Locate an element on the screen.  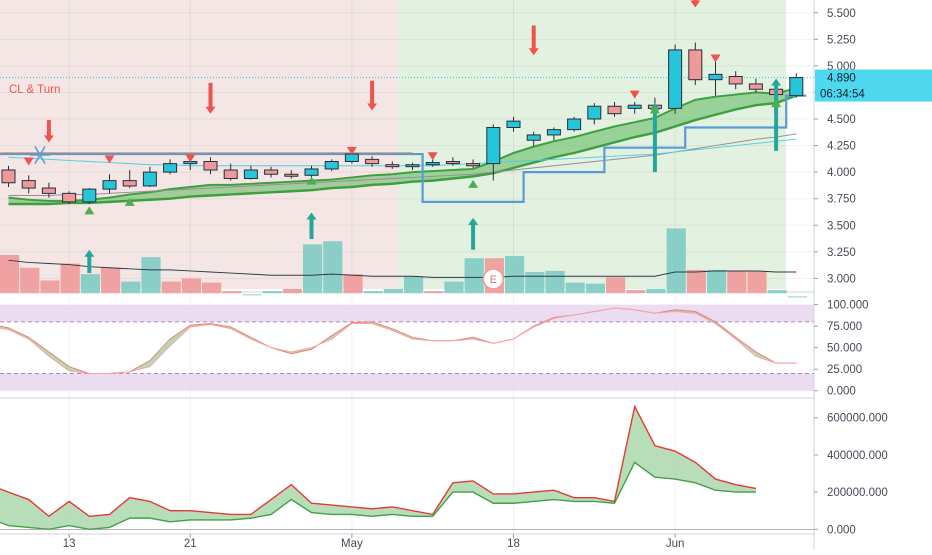
volume-diff-tick-label: 200000.000 is located at coordinates (857, 493).